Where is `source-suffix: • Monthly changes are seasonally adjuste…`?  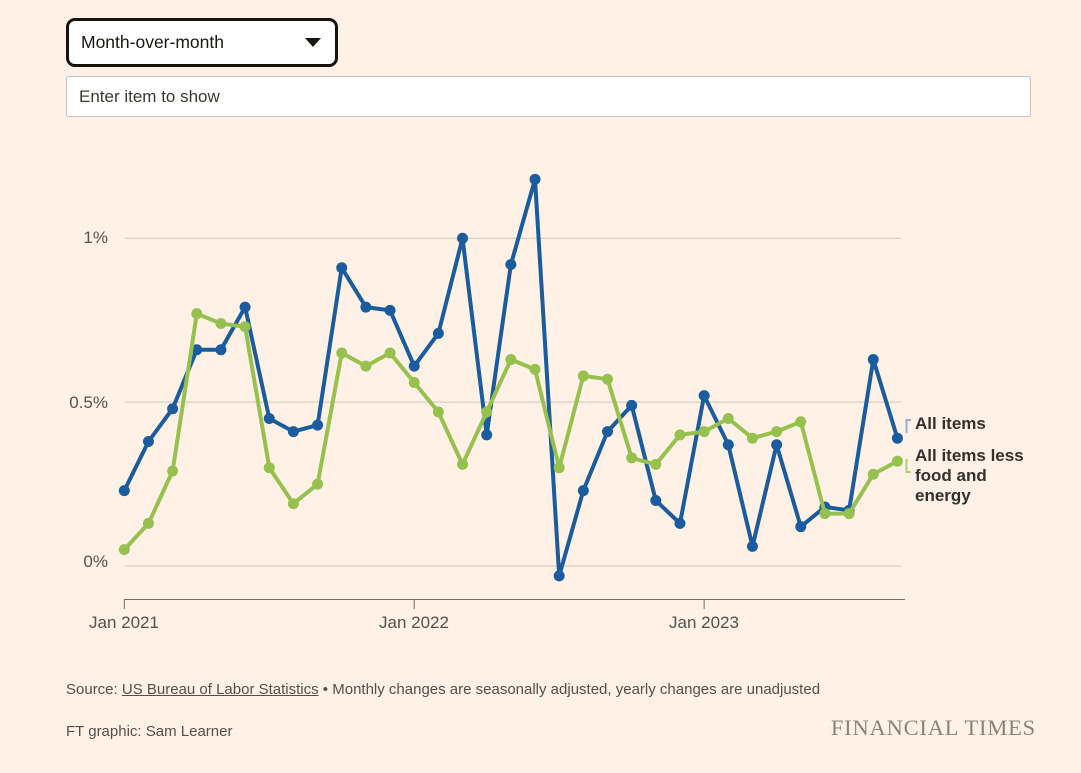 source-suffix: • Monthly changes are seasonally adjuste… is located at coordinates (569, 689).